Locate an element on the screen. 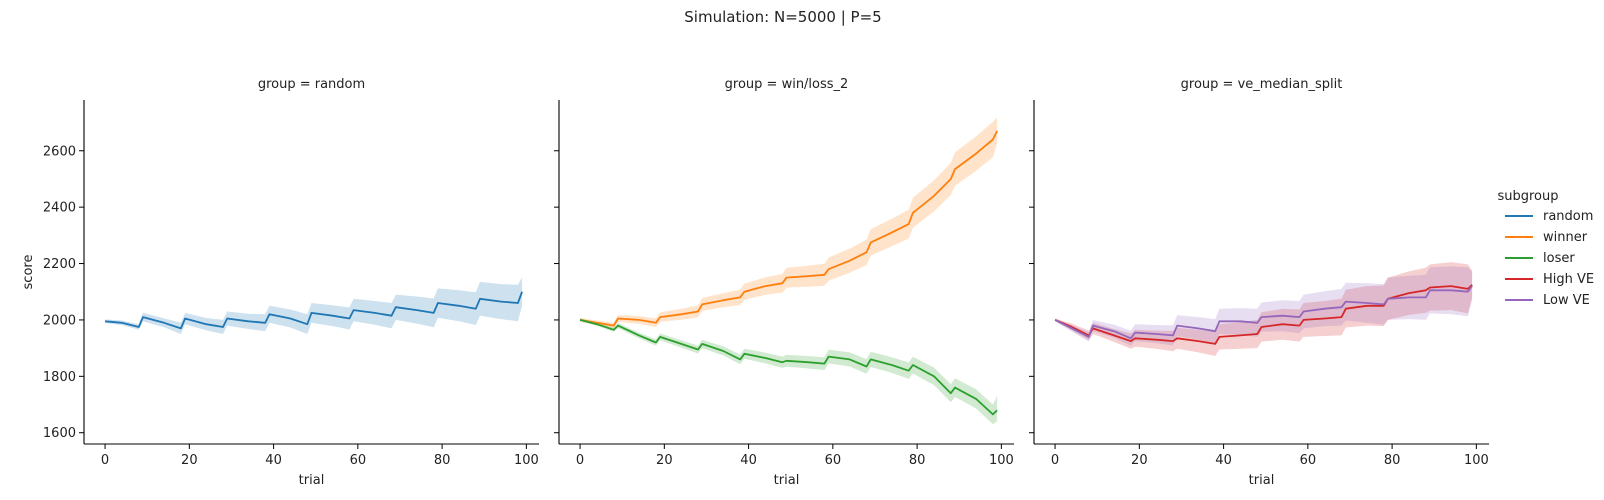 The image size is (1604, 500). facet-title: group = random is located at coordinates (311, 84).